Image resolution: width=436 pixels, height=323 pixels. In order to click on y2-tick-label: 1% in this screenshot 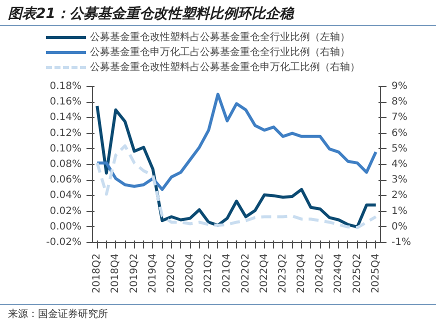, I will do `click(400, 211)`.